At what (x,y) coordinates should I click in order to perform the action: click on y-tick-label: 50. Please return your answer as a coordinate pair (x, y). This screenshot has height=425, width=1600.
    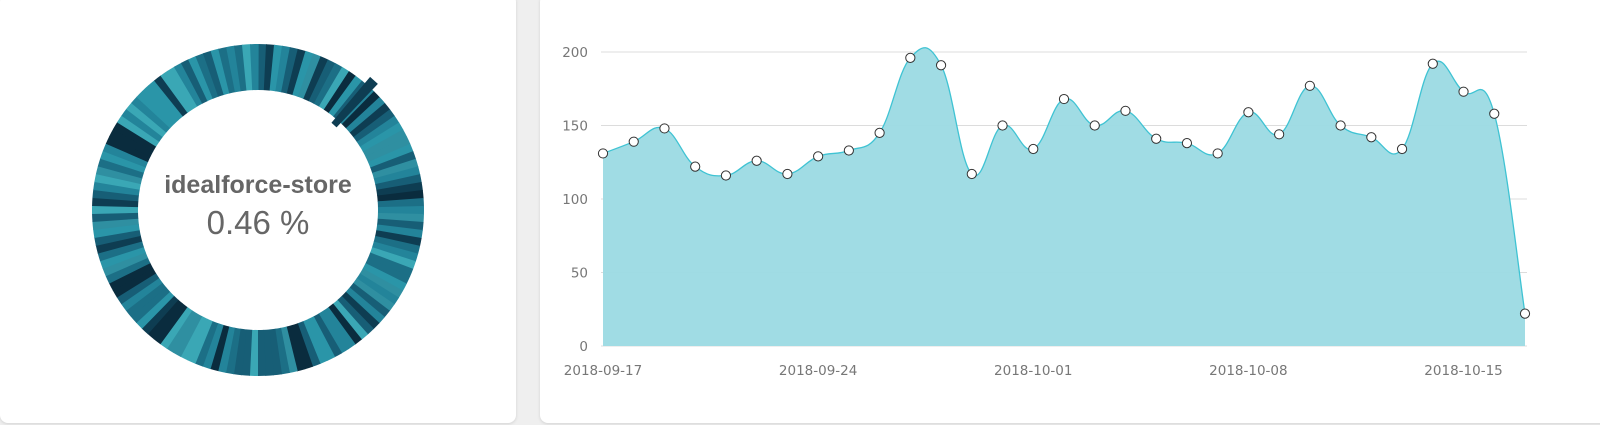
    Looking at the image, I should click on (579, 274).